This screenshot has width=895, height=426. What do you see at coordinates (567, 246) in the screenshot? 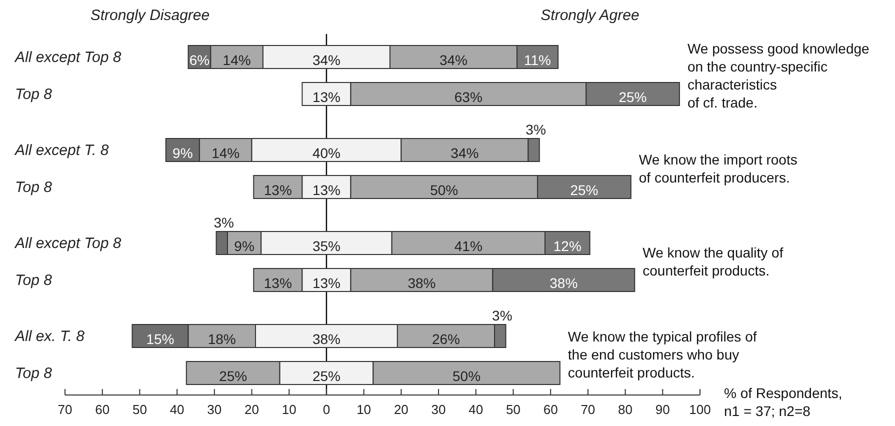
I see `data-label: 12%` at bounding box center [567, 246].